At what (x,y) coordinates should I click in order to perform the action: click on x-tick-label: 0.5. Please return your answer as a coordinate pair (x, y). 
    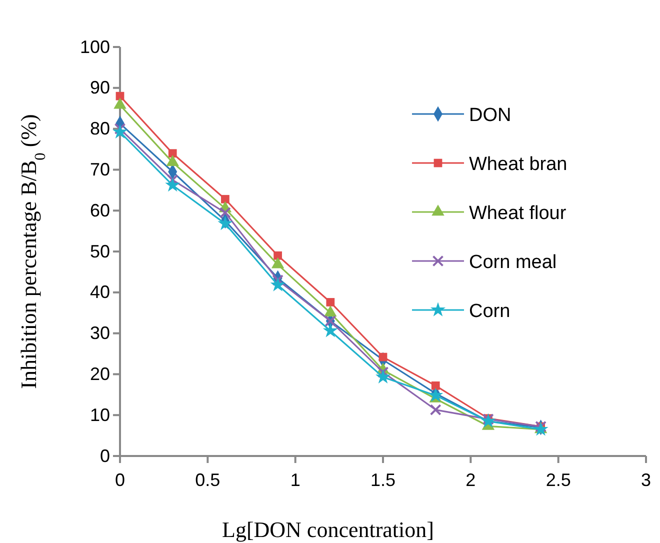
    Looking at the image, I should click on (207, 480).